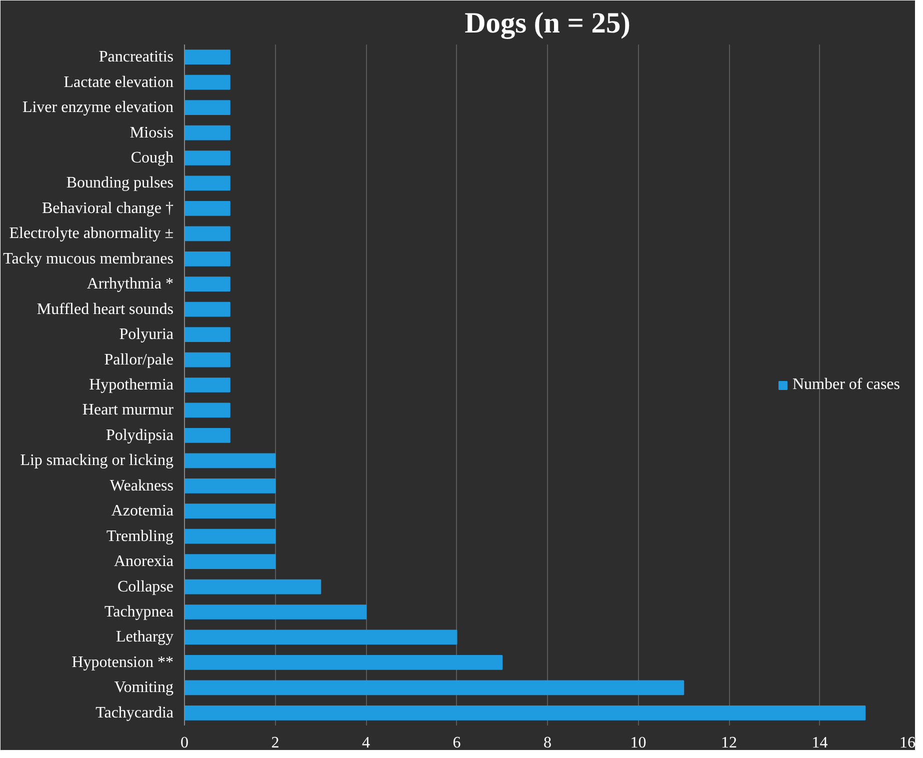  What do you see at coordinates (366, 743) in the screenshot?
I see `x-tick-label: 4` at bounding box center [366, 743].